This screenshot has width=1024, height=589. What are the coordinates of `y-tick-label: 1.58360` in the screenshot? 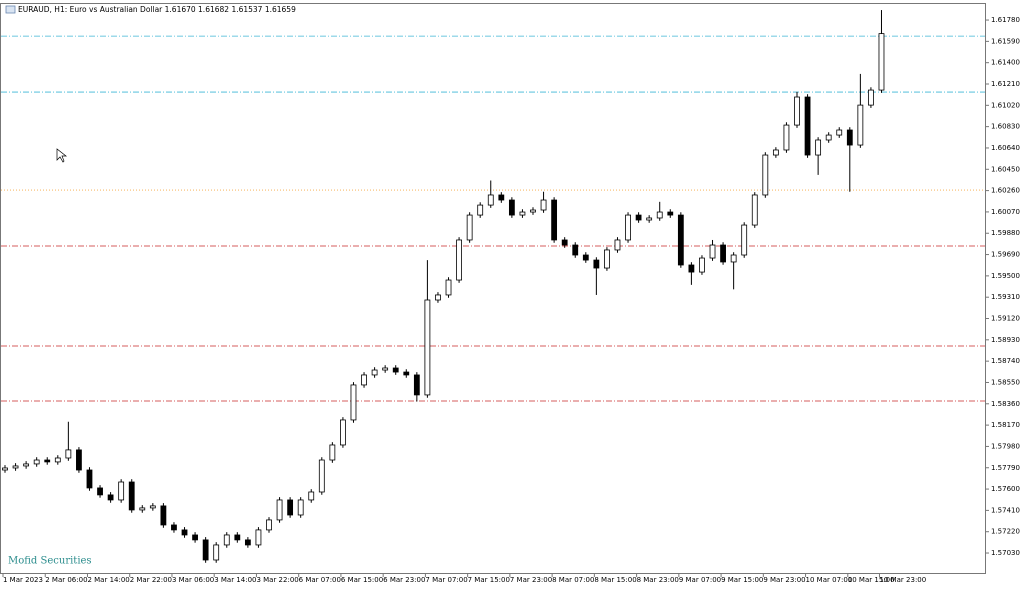 It's located at (1005, 404).